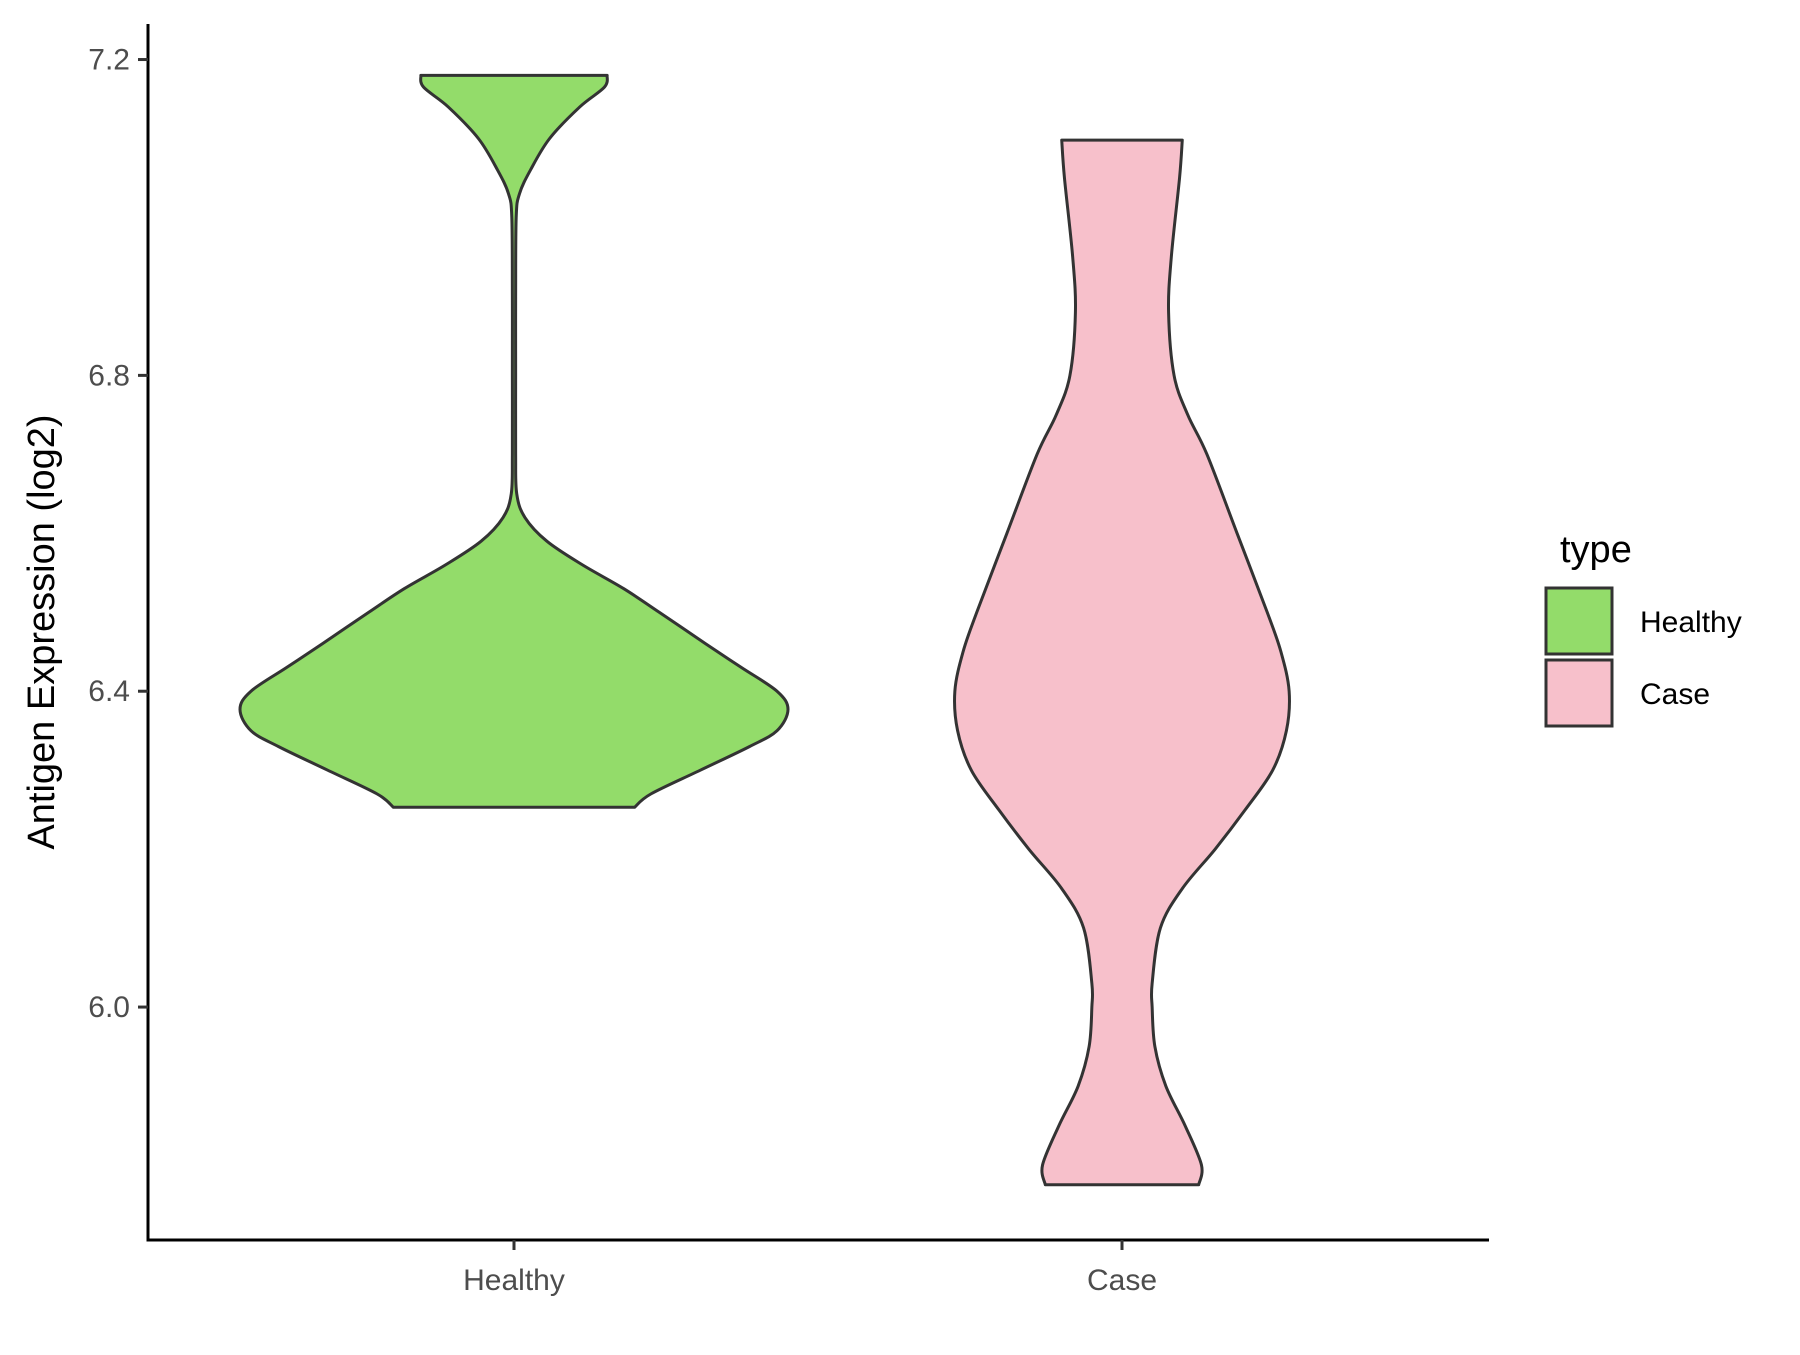  Describe the element at coordinates (109, 1007) in the screenshot. I see `y-tick-label: 6.0` at that location.